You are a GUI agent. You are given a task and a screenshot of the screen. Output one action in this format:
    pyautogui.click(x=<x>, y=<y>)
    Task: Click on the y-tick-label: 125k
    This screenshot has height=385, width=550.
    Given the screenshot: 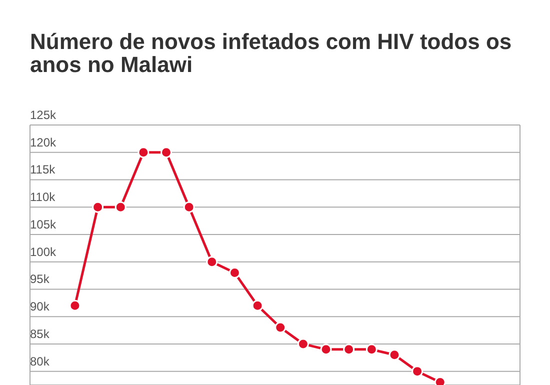 What is the action you would take?
    pyautogui.click(x=44, y=115)
    